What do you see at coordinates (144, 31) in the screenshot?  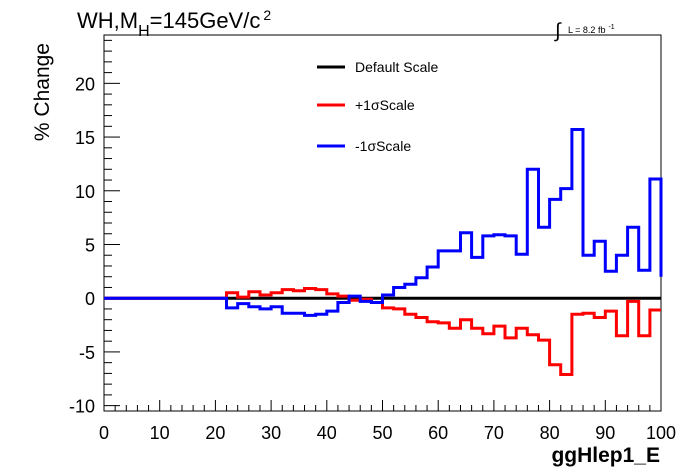 I see `title-subscript: H` at bounding box center [144, 31].